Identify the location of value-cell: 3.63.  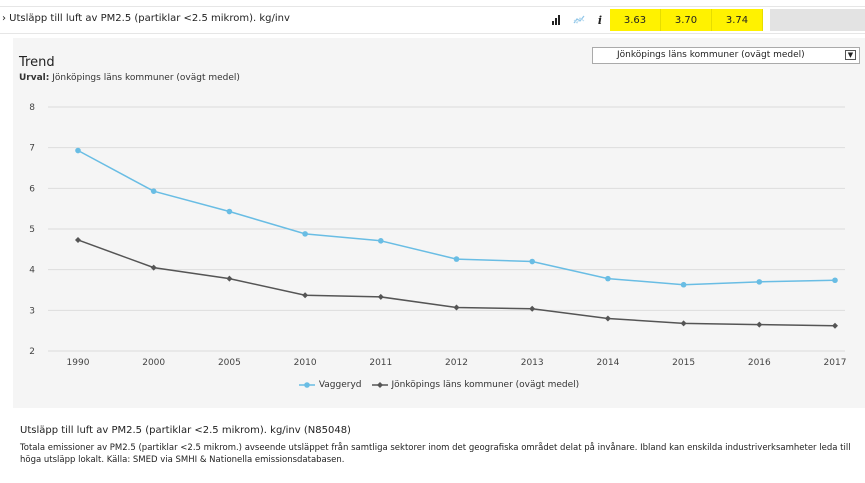
(635, 20).